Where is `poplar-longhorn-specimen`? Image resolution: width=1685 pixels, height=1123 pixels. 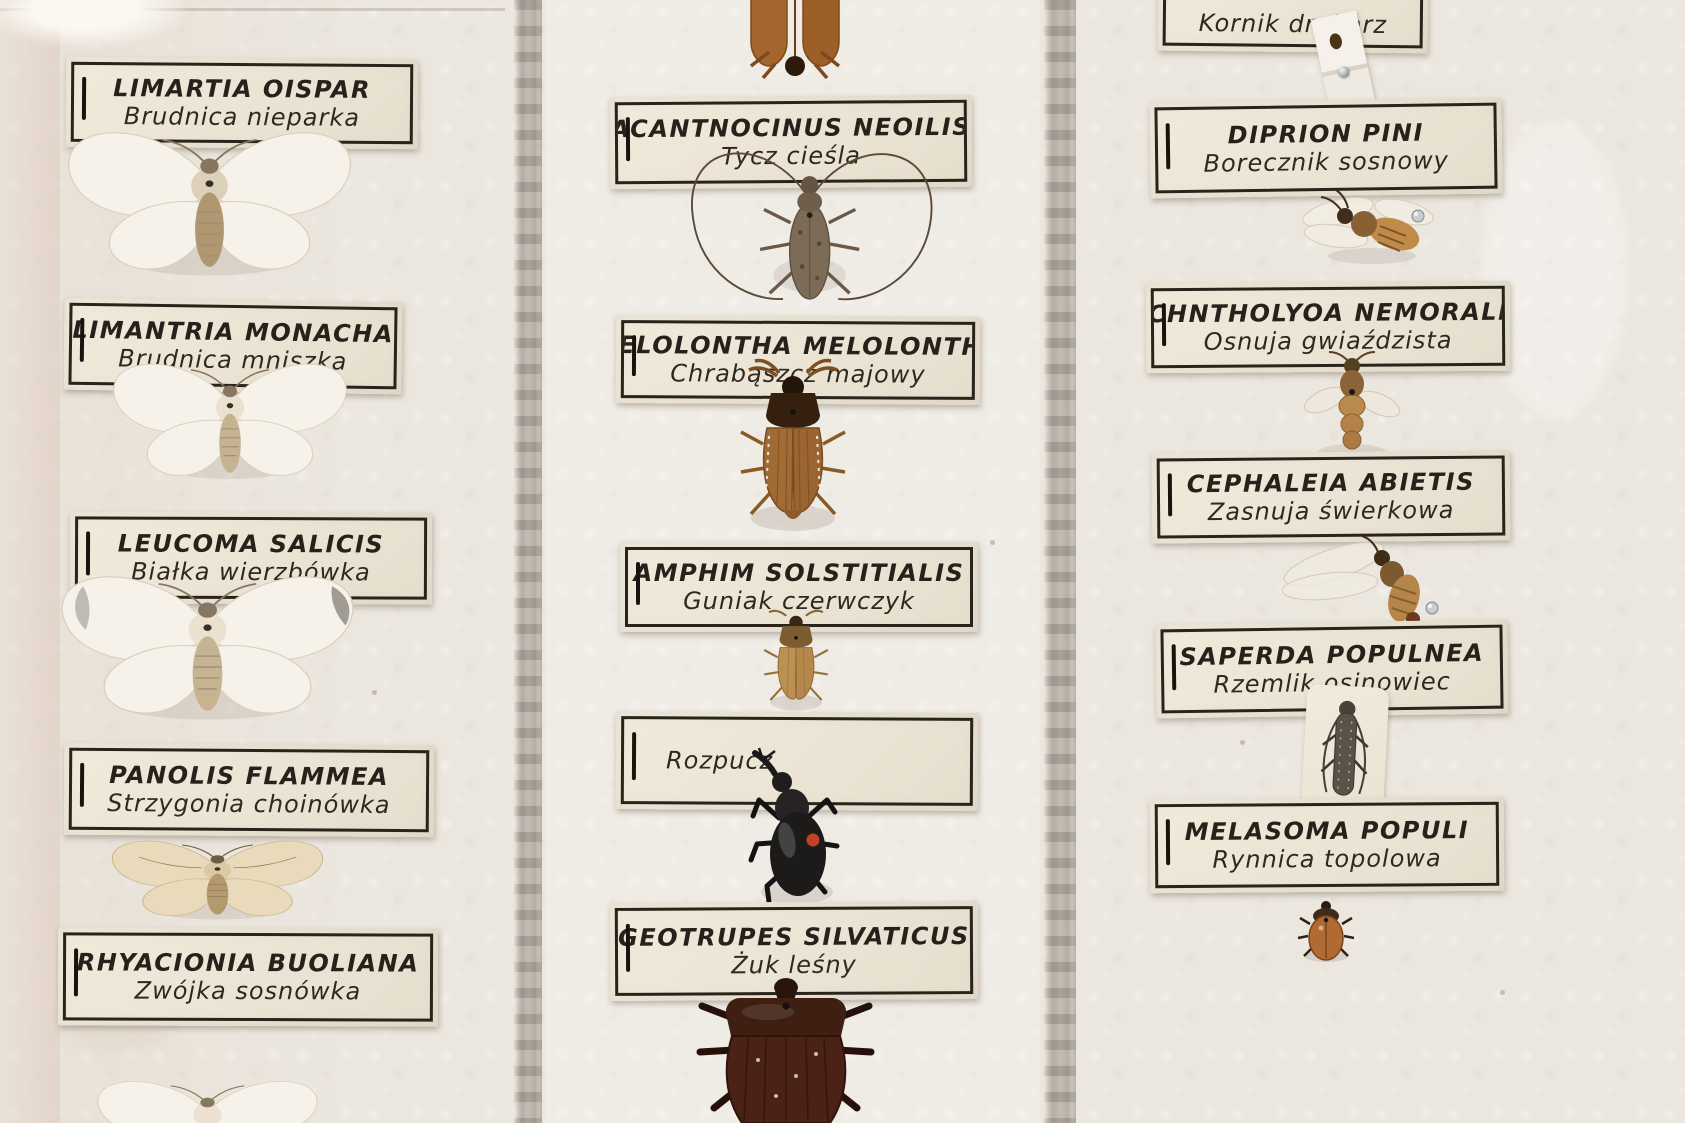 poplar-longhorn-specimen is located at coordinates (1344, 748).